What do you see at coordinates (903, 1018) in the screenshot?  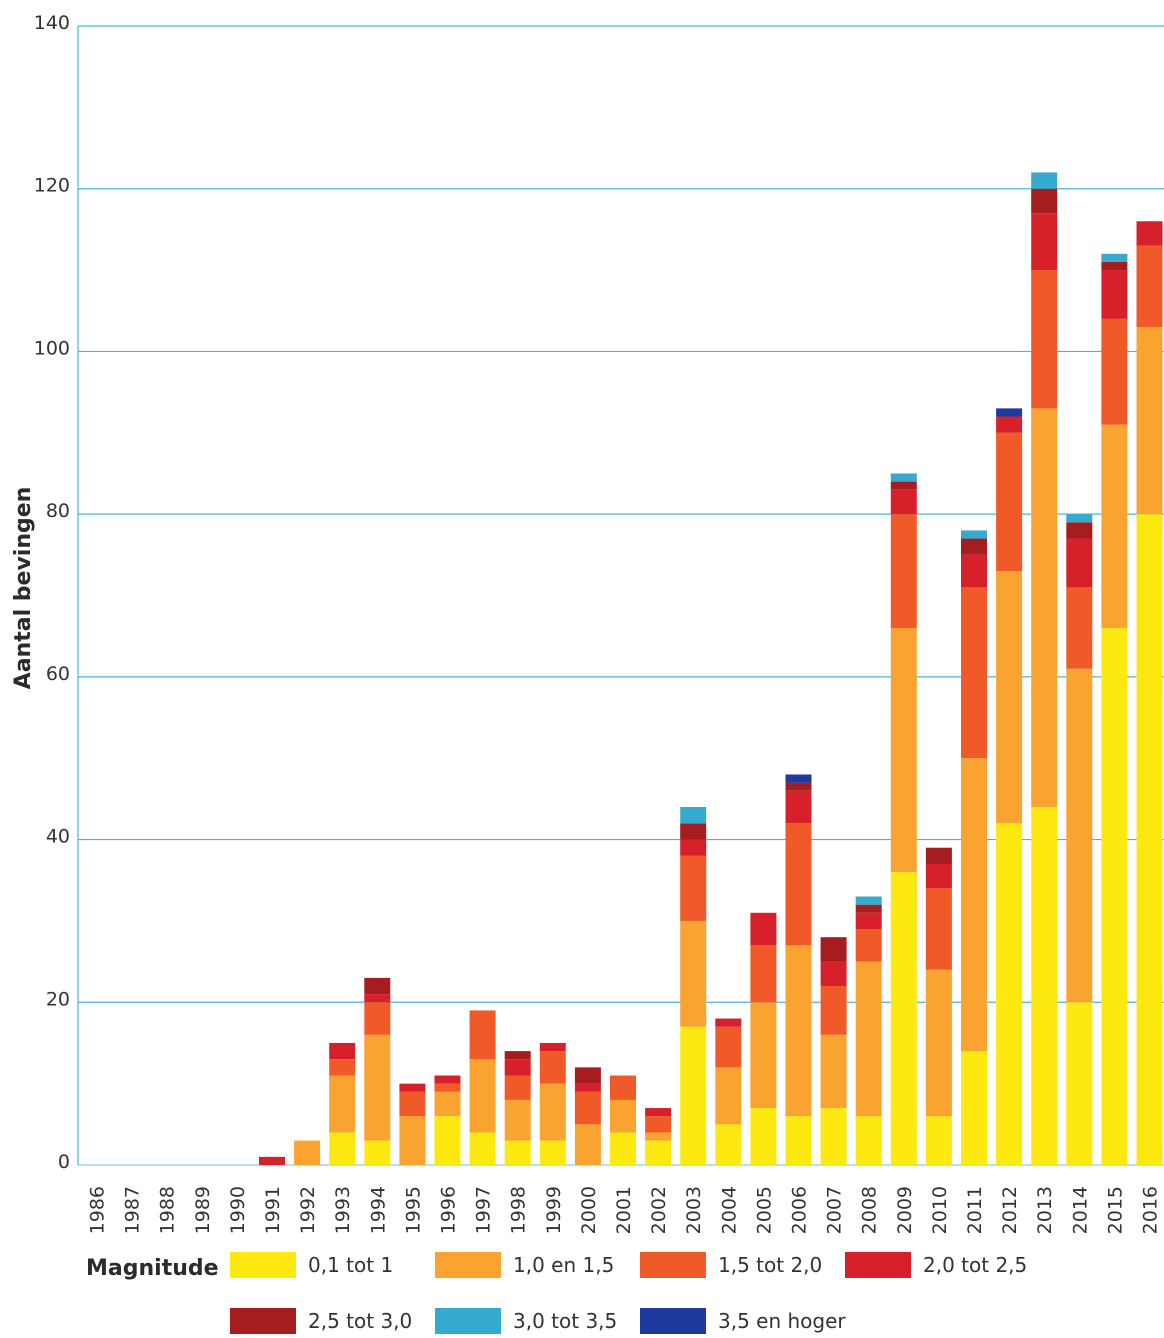 I see `bar-segment-2009-s0` at bounding box center [903, 1018].